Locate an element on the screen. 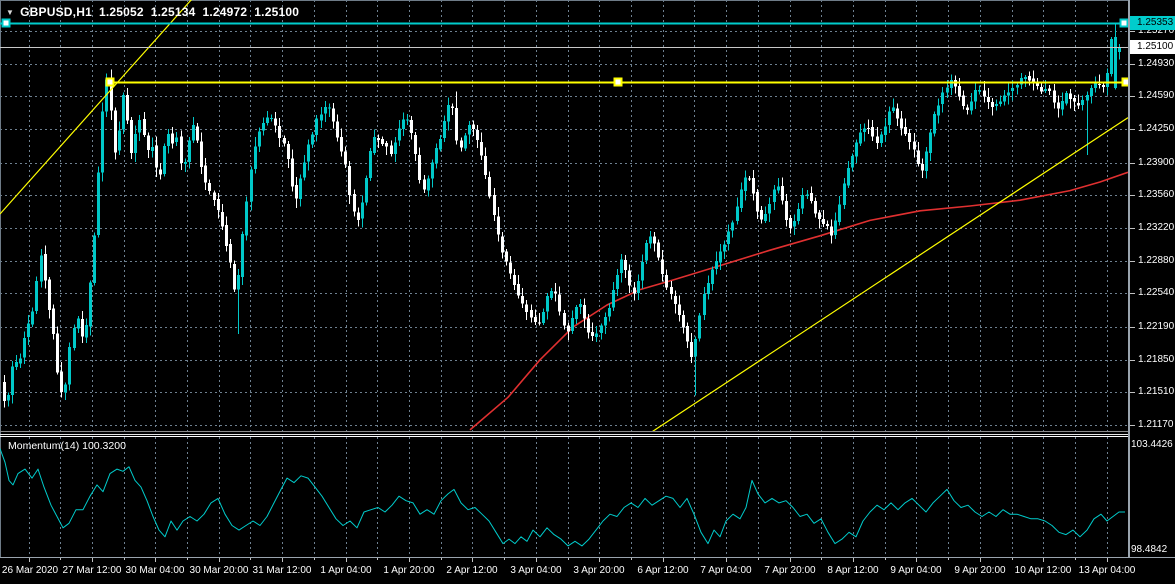  momentum-scale-max: 103.4426 is located at coordinates (1152, 444).